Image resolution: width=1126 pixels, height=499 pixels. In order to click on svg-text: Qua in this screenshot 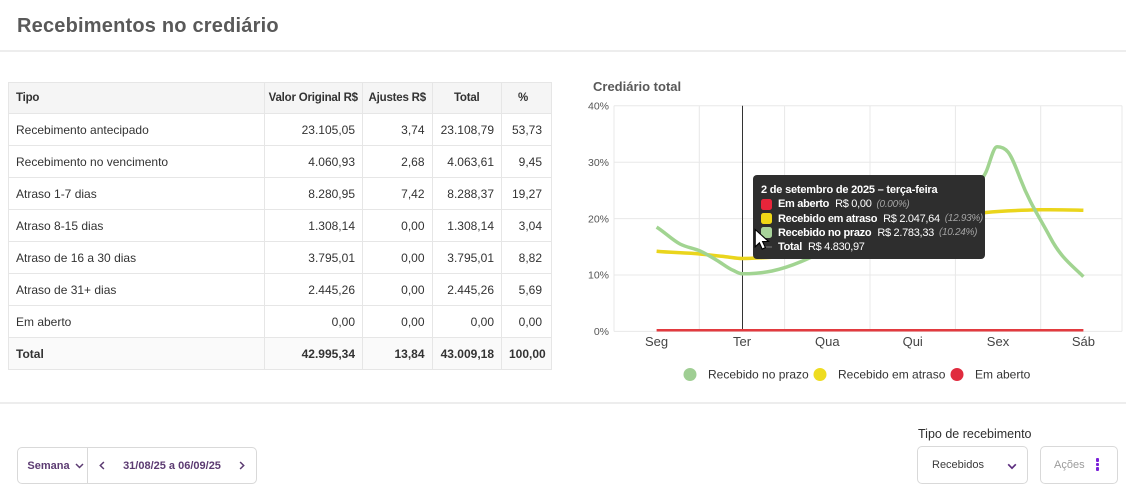, I will do `click(827, 341)`.